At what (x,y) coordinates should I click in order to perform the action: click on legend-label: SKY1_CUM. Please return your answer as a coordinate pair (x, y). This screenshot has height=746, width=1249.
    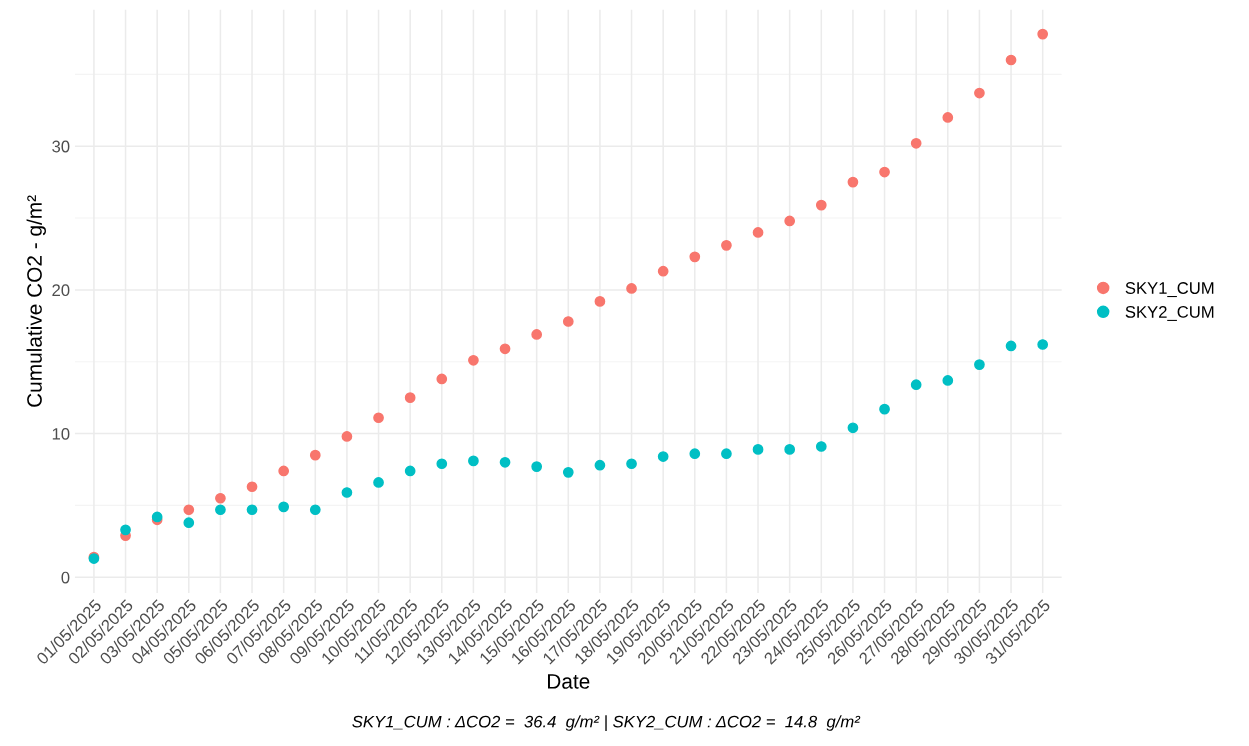
    Looking at the image, I should click on (1169, 290).